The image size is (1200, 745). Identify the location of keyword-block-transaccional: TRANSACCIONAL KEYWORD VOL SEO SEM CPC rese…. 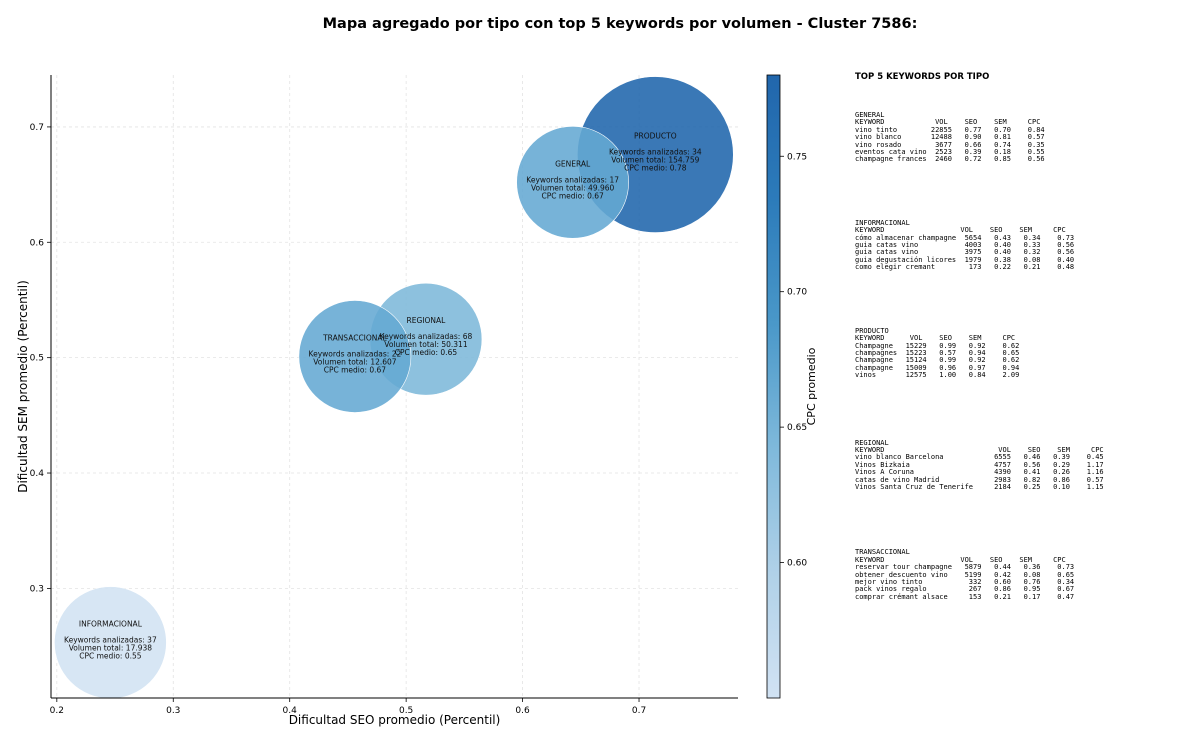
(1025, 574).